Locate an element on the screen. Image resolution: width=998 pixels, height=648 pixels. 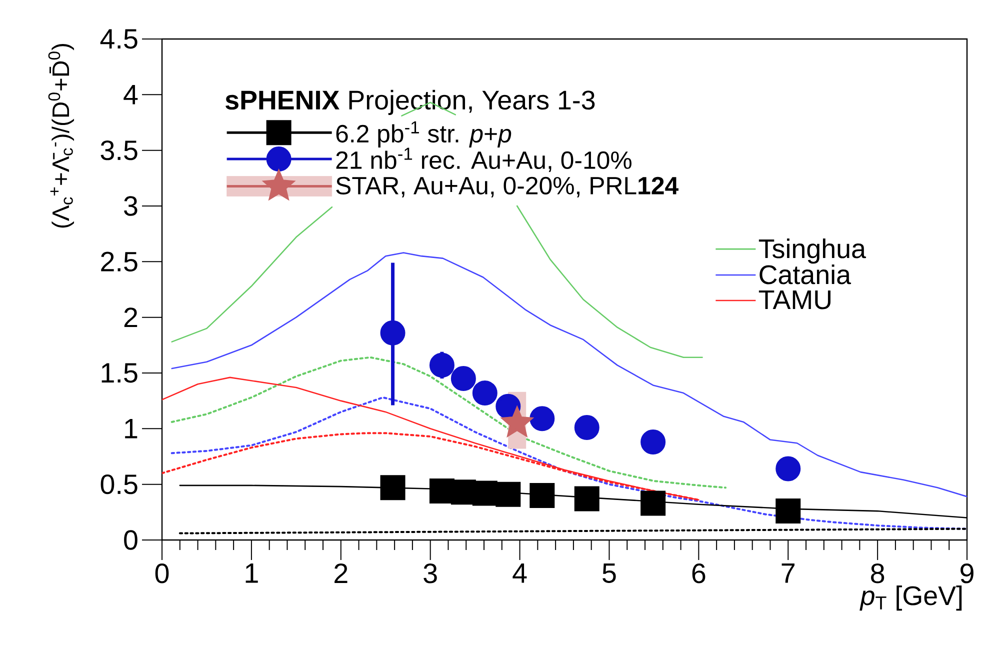
x-tick-label: 1 is located at coordinates (252, 573).